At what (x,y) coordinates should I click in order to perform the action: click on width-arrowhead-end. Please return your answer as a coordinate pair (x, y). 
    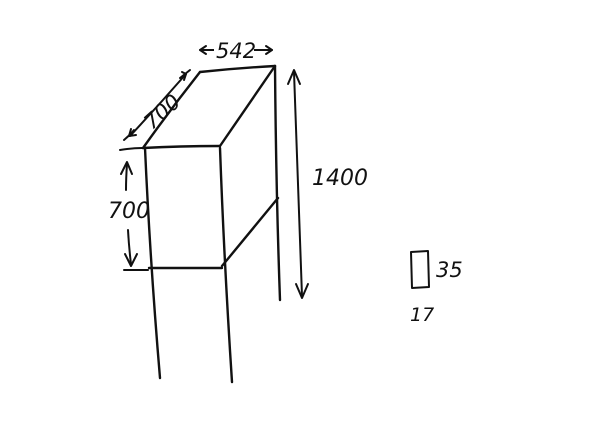
    Looking at the image, I should click on (269, 50).